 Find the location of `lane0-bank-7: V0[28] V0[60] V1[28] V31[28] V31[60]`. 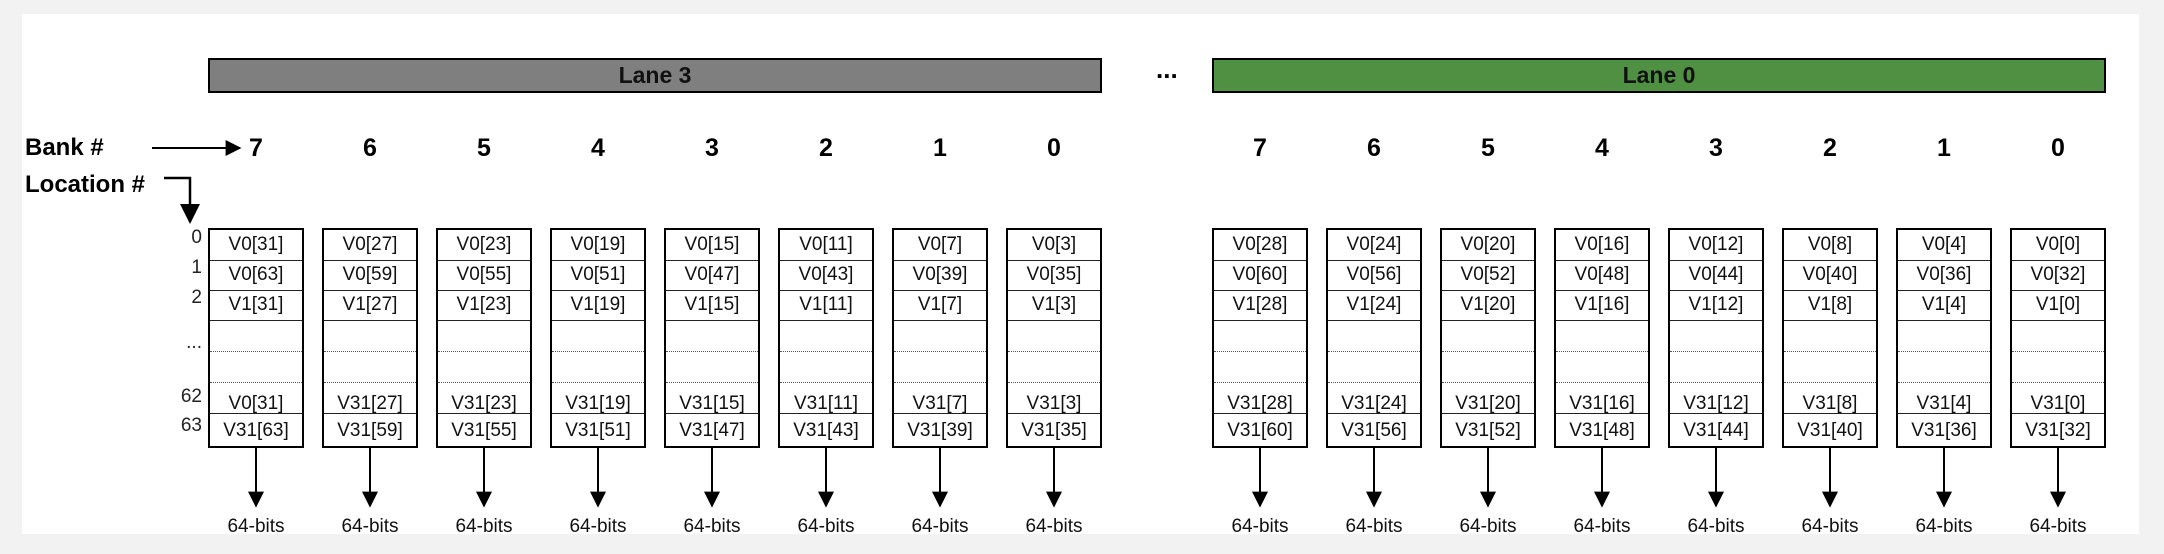

lane0-bank-7: V0[28] V0[60] V1[28] V31[28] V31[60] is located at coordinates (1260, 338).